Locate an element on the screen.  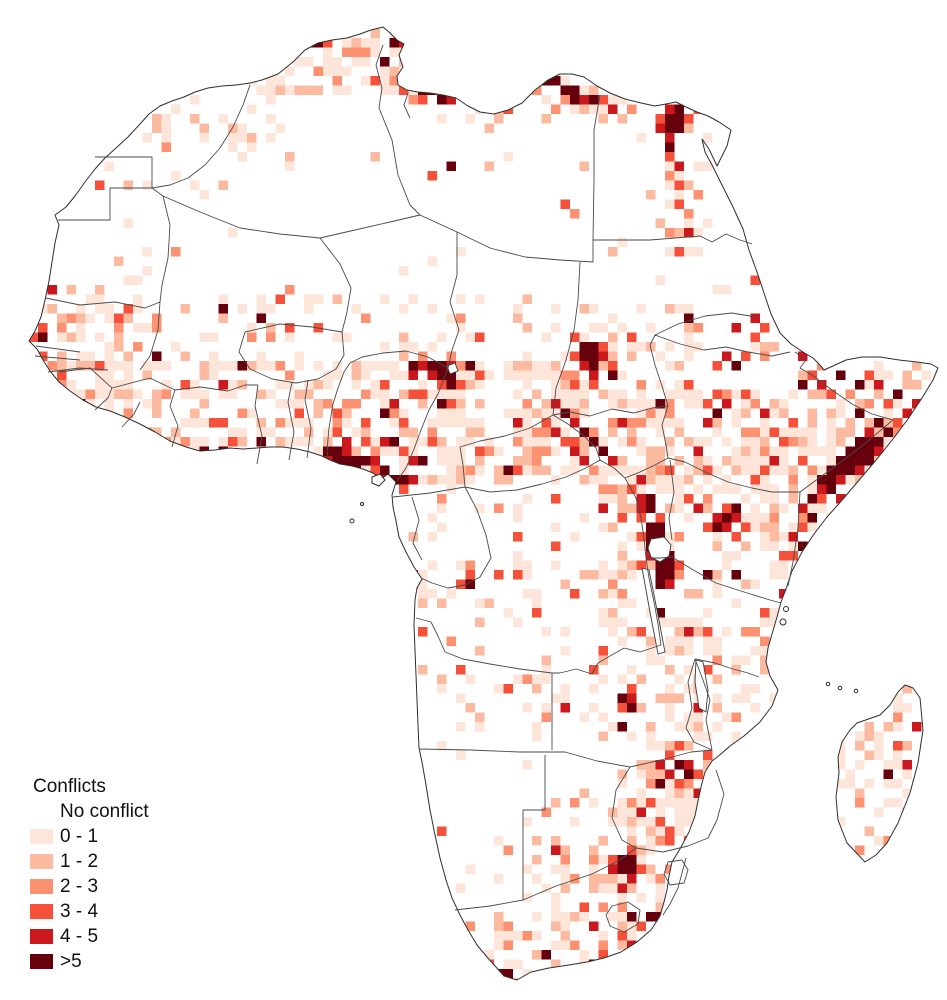
lake-chad is located at coordinates (452, 368).